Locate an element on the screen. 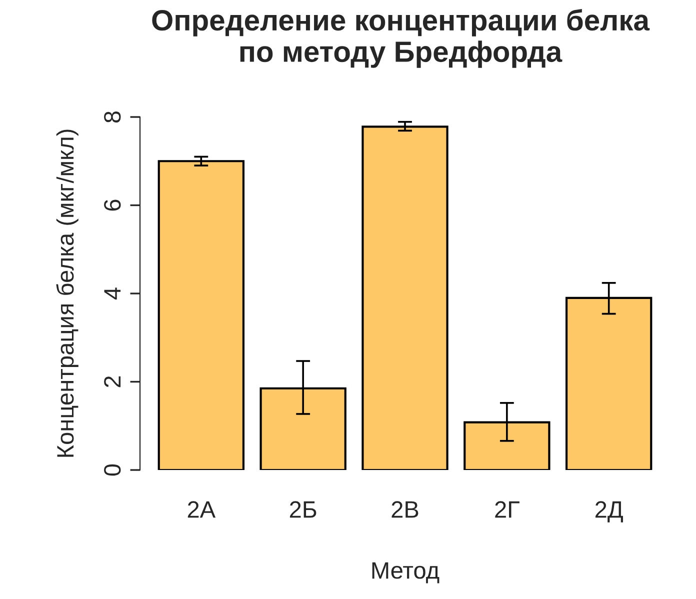 The height and width of the screenshot is (599, 696). y-tick-label: 8 is located at coordinates (112, 117).